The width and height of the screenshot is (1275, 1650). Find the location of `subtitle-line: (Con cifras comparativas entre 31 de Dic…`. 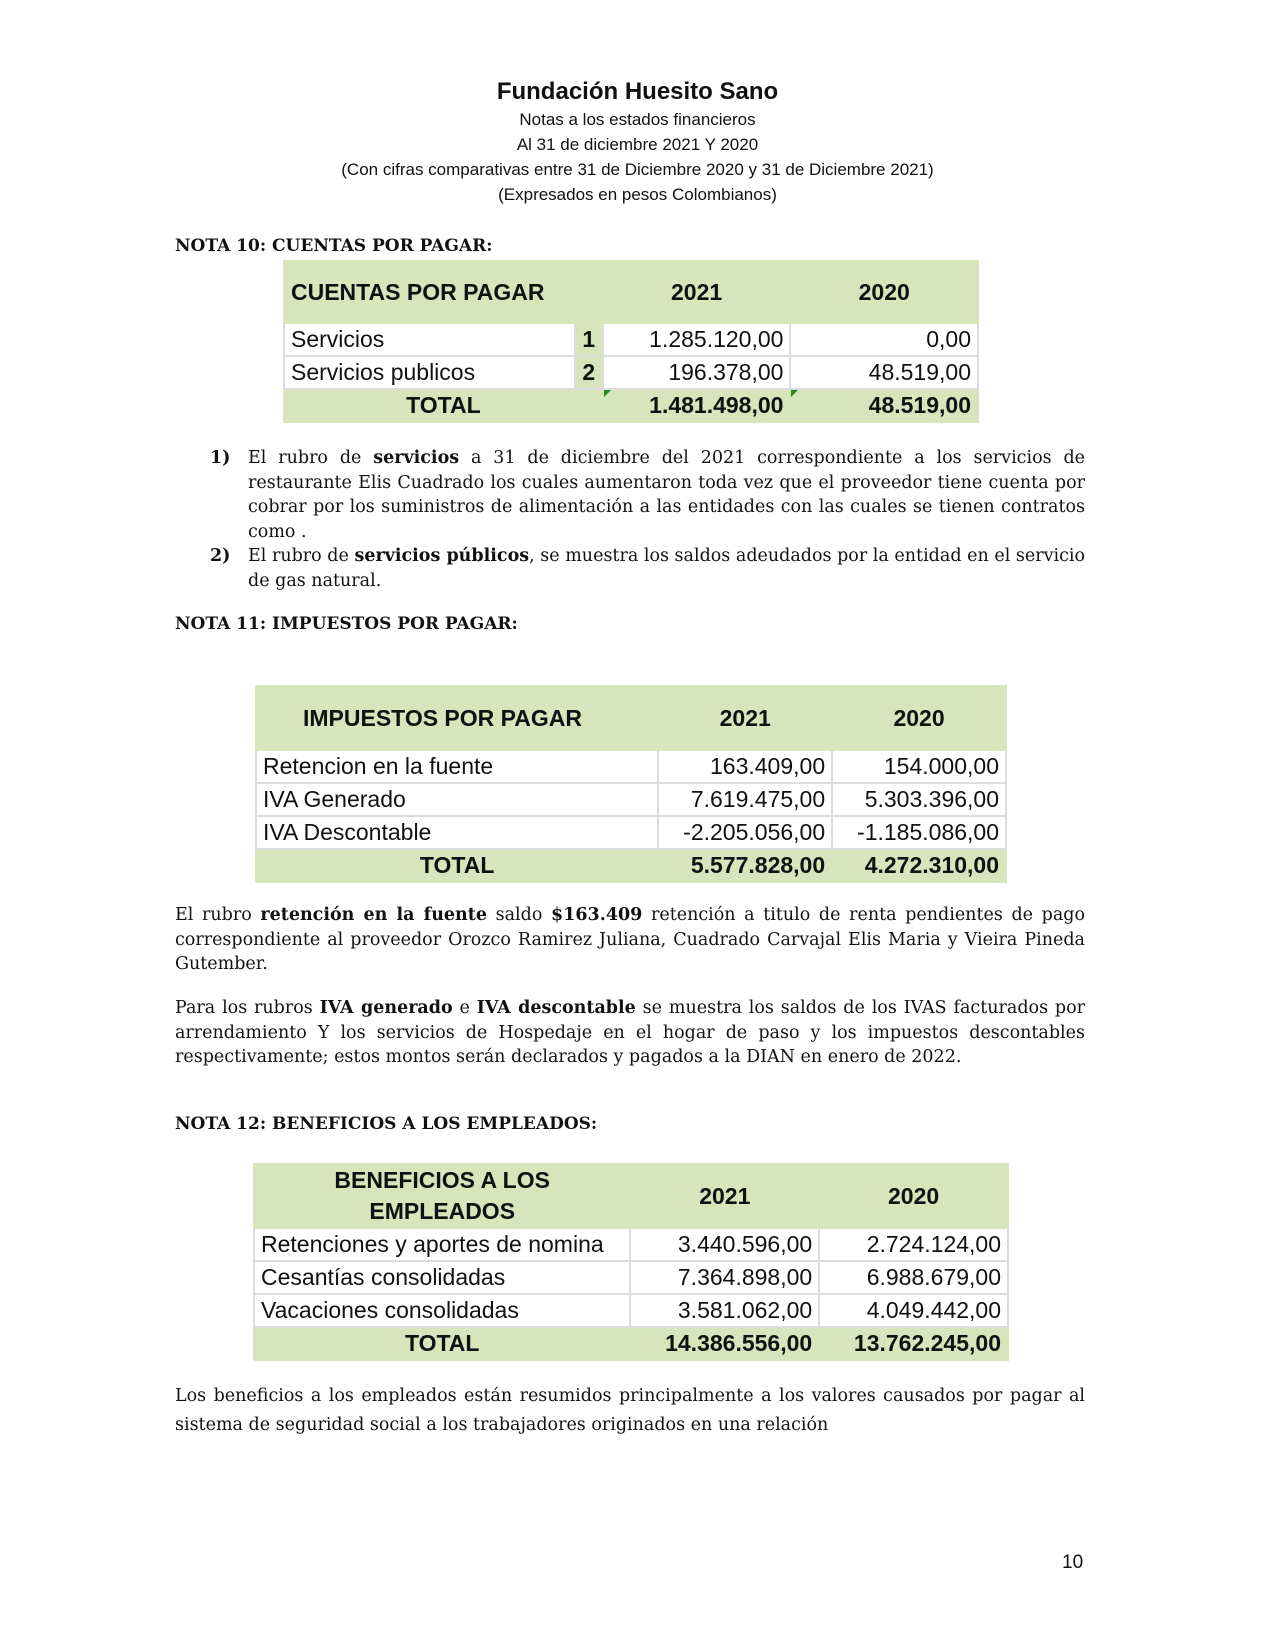

subtitle-line: (Con cifras comparativas entre 31 de Dic… is located at coordinates (637, 169).